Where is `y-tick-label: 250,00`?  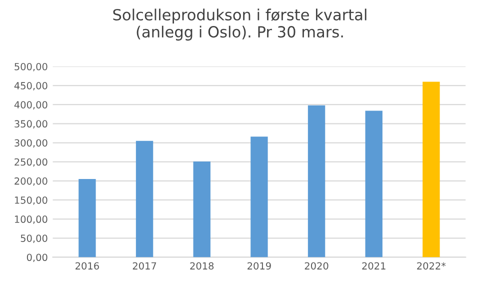
y-tick-label: 250,00 is located at coordinates (31, 162).